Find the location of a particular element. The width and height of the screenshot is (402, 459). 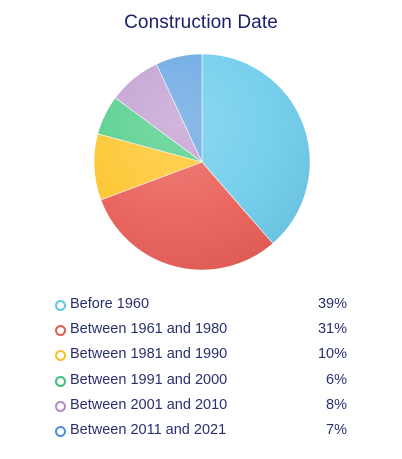

legend-value: 39% is located at coordinates (332, 304).